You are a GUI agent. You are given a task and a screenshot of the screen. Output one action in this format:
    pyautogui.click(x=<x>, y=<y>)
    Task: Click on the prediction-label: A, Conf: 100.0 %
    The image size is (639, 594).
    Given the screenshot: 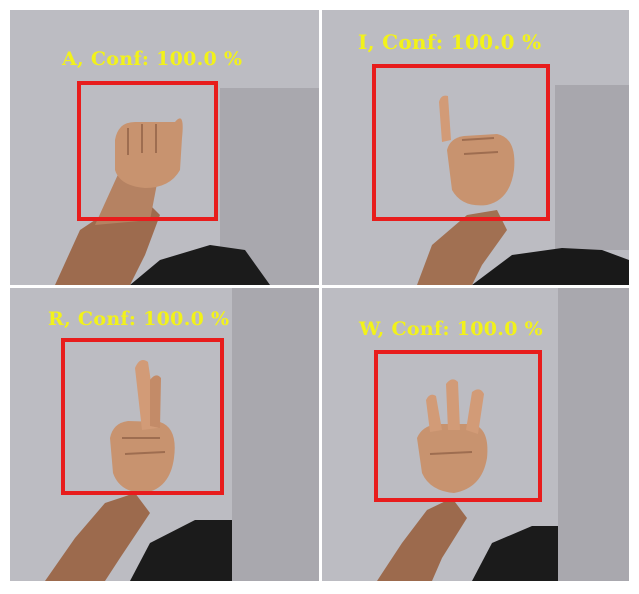 What is the action you would take?
    pyautogui.click(x=152, y=59)
    